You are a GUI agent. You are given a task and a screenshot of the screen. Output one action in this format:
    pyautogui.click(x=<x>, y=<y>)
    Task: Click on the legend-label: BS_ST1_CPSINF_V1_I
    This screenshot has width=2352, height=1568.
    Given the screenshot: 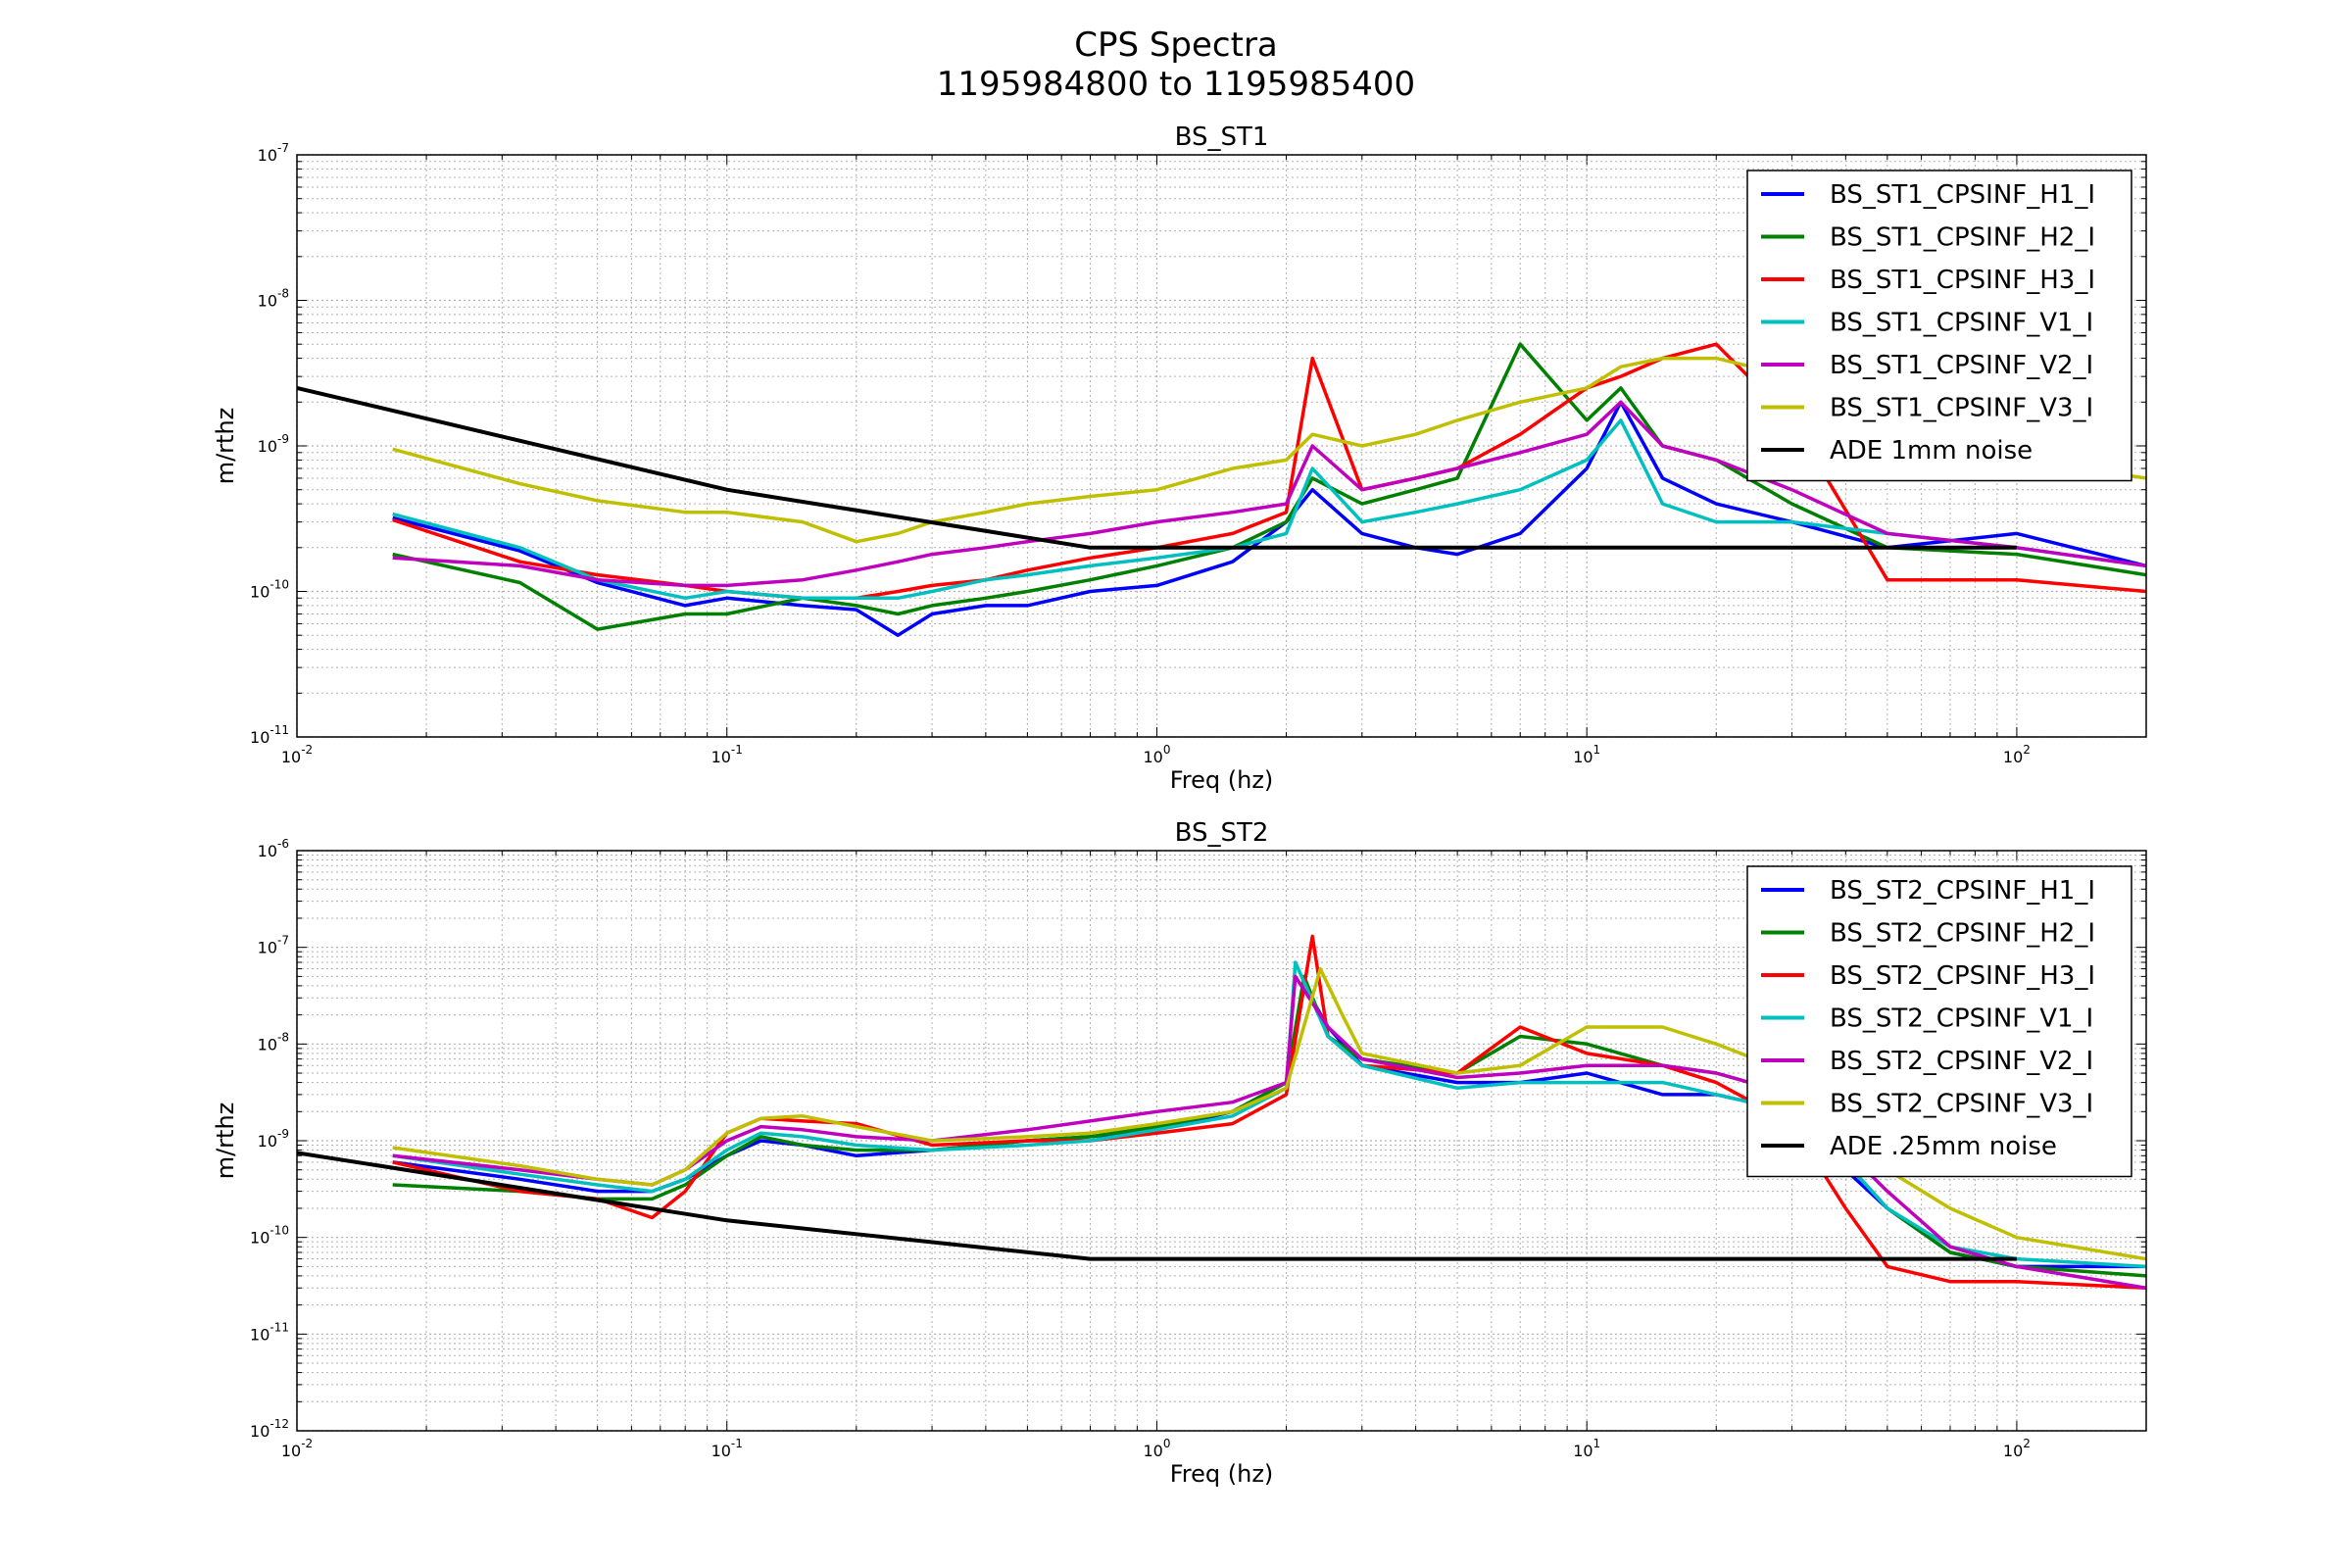 What is the action you would take?
    pyautogui.click(x=1961, y=323)
    